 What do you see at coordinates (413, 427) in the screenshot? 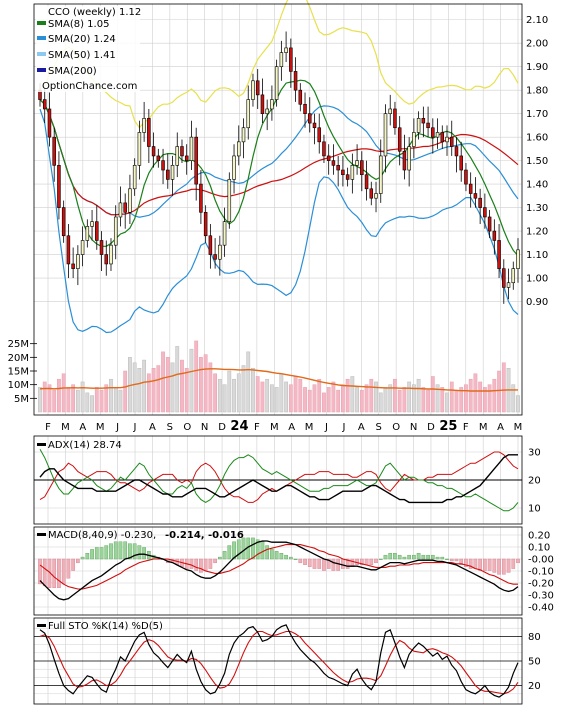
I see `x-tick-label: N` at bounding box center [413, 427].